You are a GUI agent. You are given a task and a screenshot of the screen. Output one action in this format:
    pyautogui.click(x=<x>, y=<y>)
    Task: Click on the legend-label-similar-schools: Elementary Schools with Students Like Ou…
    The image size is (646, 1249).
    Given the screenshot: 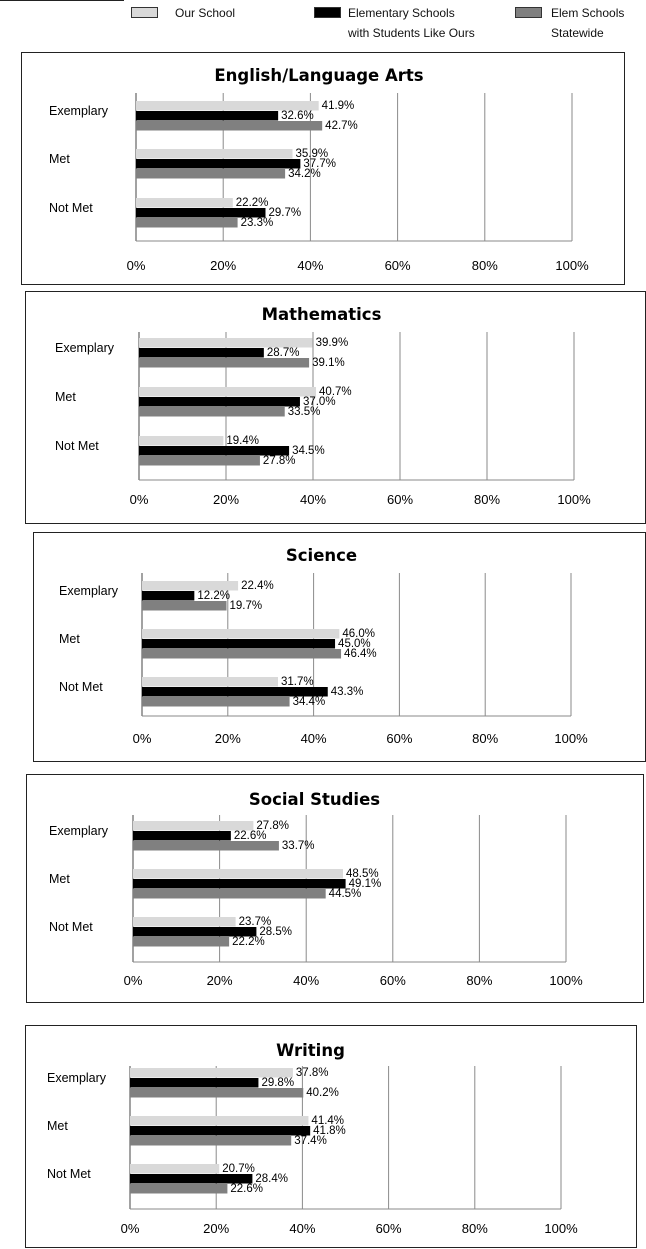 What is the action you would take?
    pyautogui.click(x=411, y=23)
    